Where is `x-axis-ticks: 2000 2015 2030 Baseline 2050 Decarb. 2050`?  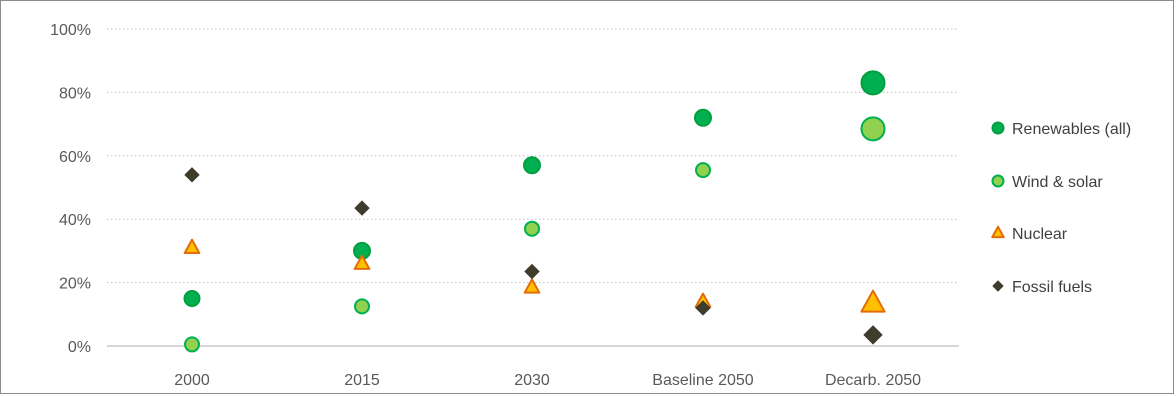 x-axis-ticks: 2000 2015 2030 Baseline 2050 Decarb. 2050 is located at coordinates (547, 380).